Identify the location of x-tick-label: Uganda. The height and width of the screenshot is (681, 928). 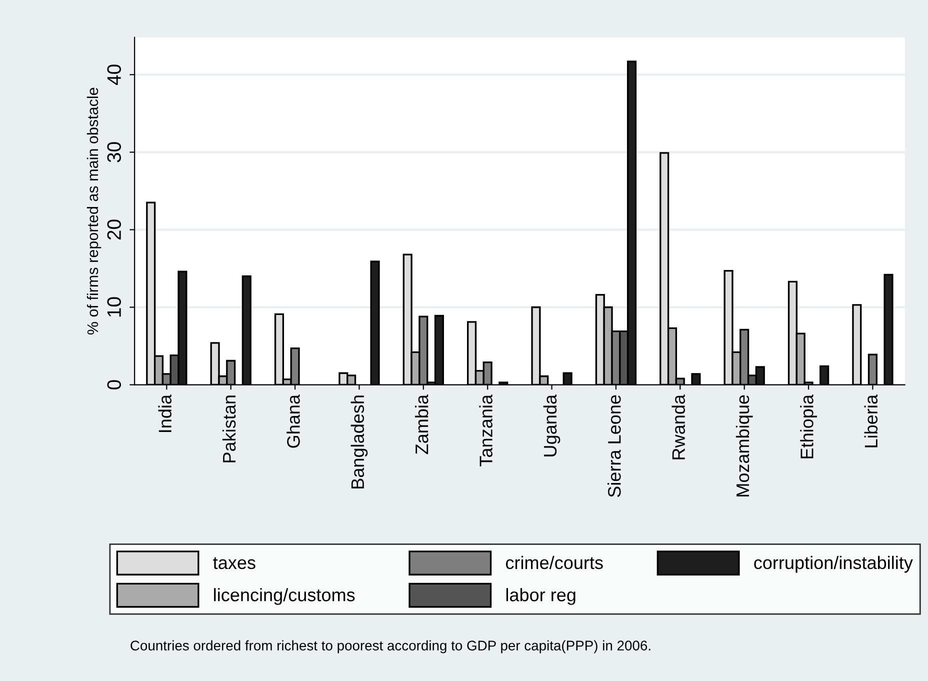
(551, 425).